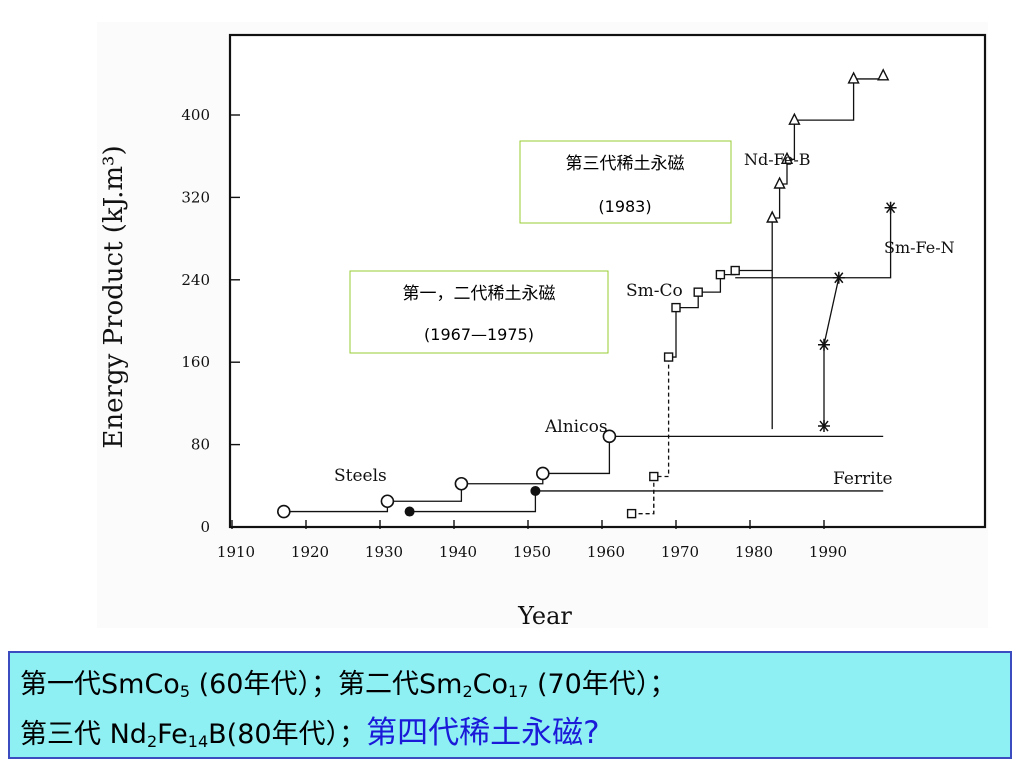 The height and width of the screenshot is (768, 1024). What do you see at coordinates (114, 296) in the screenshot?
I see `y-axis-label: Energy Product (kJ.m³)` at bounding box center [114, 296].